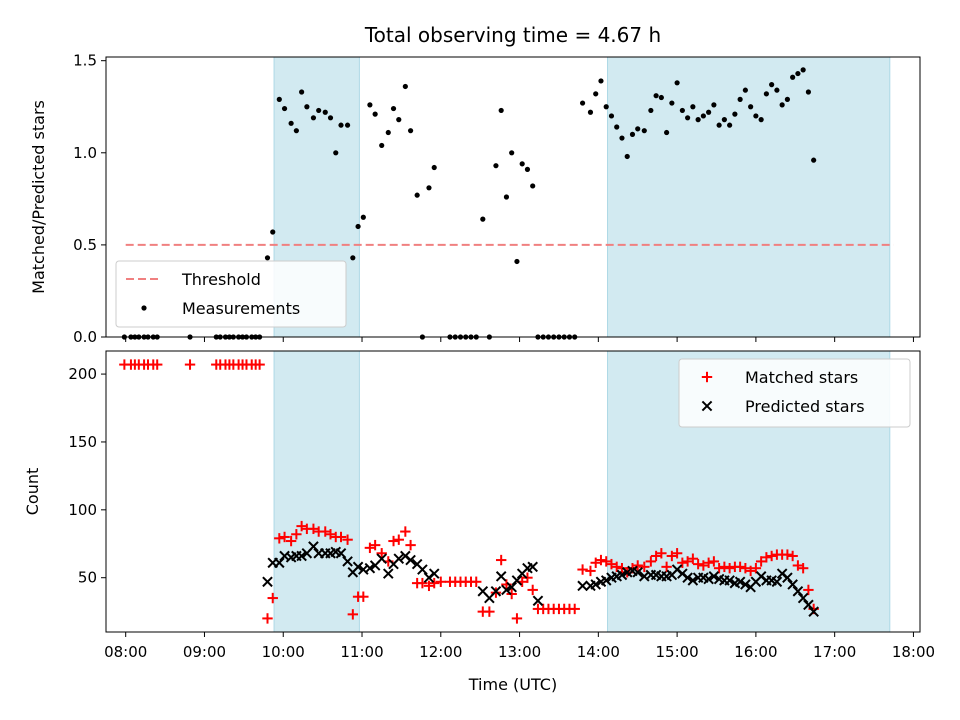  I want to click on series-predicted-stars, so click(540, 579).